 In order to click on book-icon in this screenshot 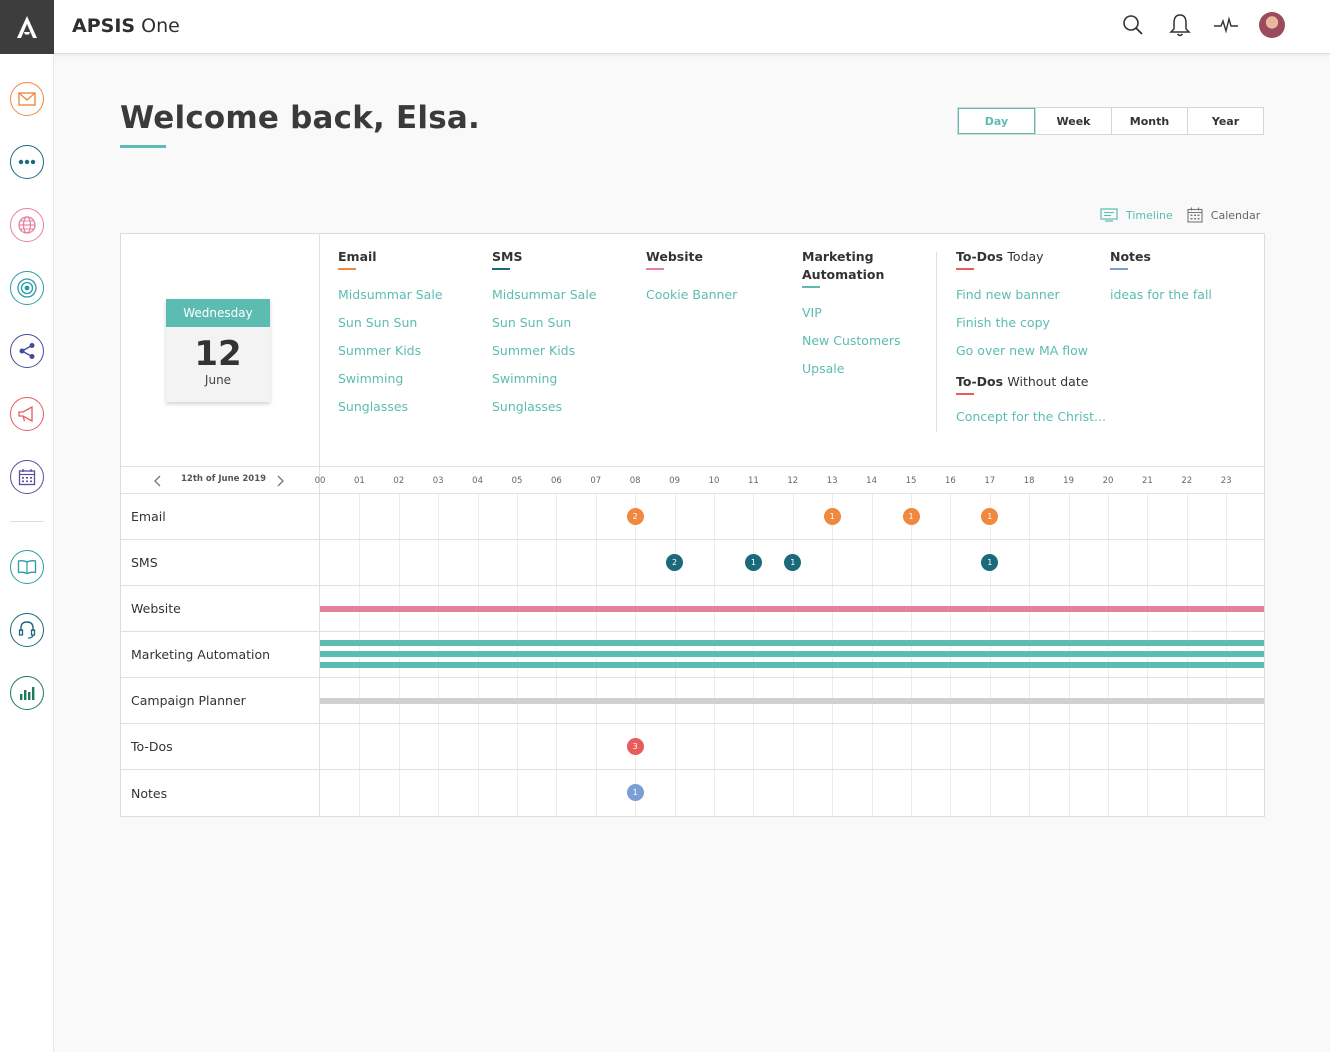, I will do `click(27, 567)`.